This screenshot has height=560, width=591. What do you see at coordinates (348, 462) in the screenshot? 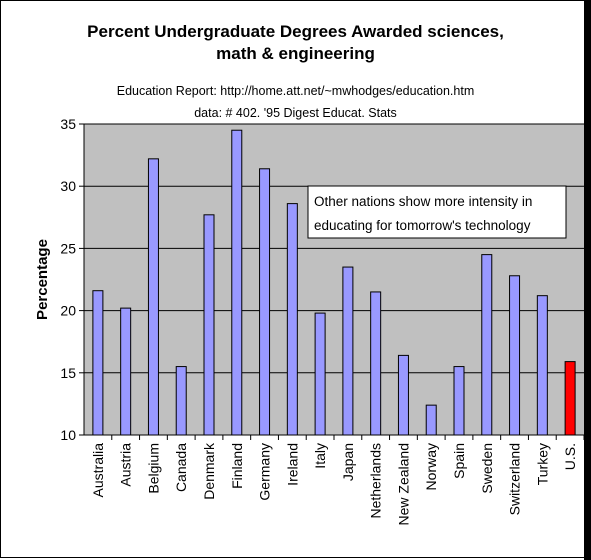
I see `x-tick-label: Japan` at bounding box center [348, 462].